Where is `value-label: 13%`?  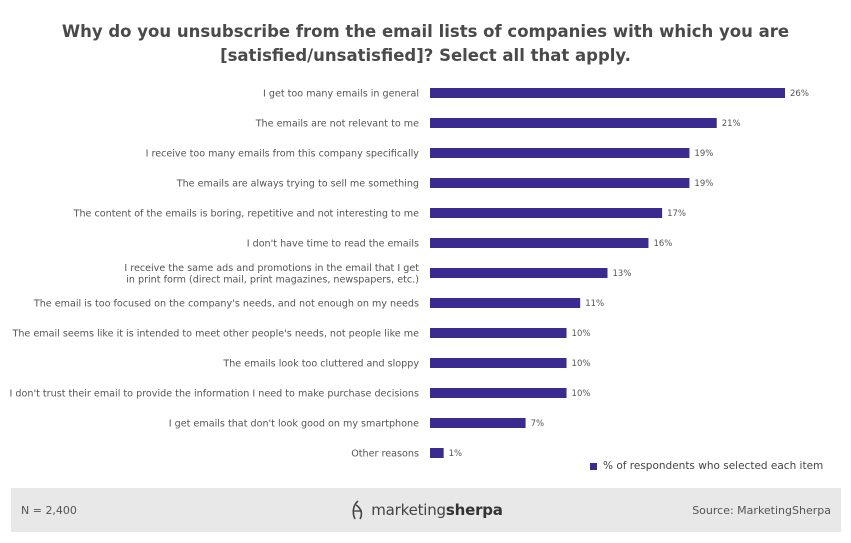
value-label: 13% is located at coordinates (622, 274).